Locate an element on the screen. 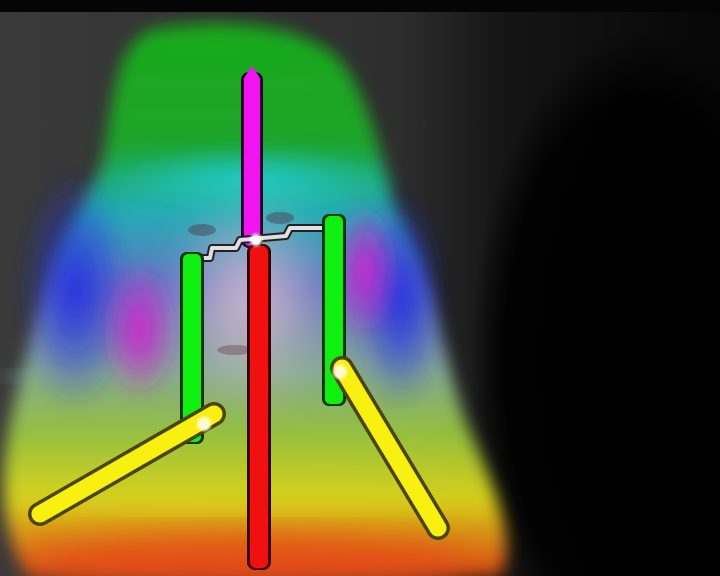  bone-left-upper-arm-fill is located at coordinates (192, 348).